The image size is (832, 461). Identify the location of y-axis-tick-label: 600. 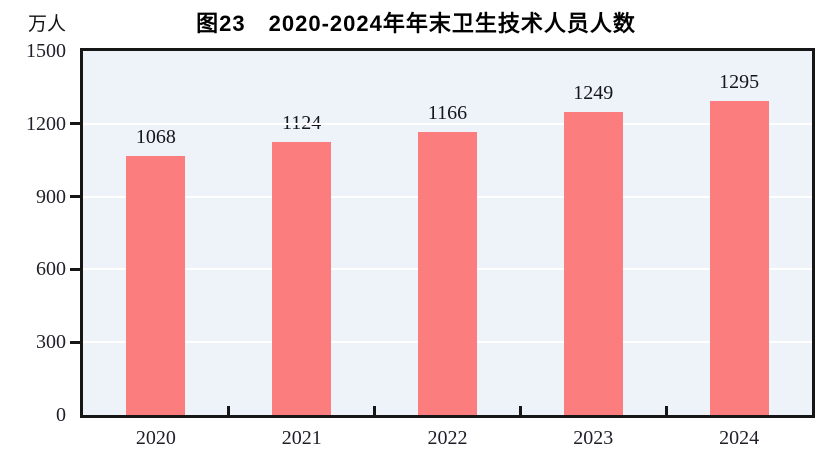
(51, 269).